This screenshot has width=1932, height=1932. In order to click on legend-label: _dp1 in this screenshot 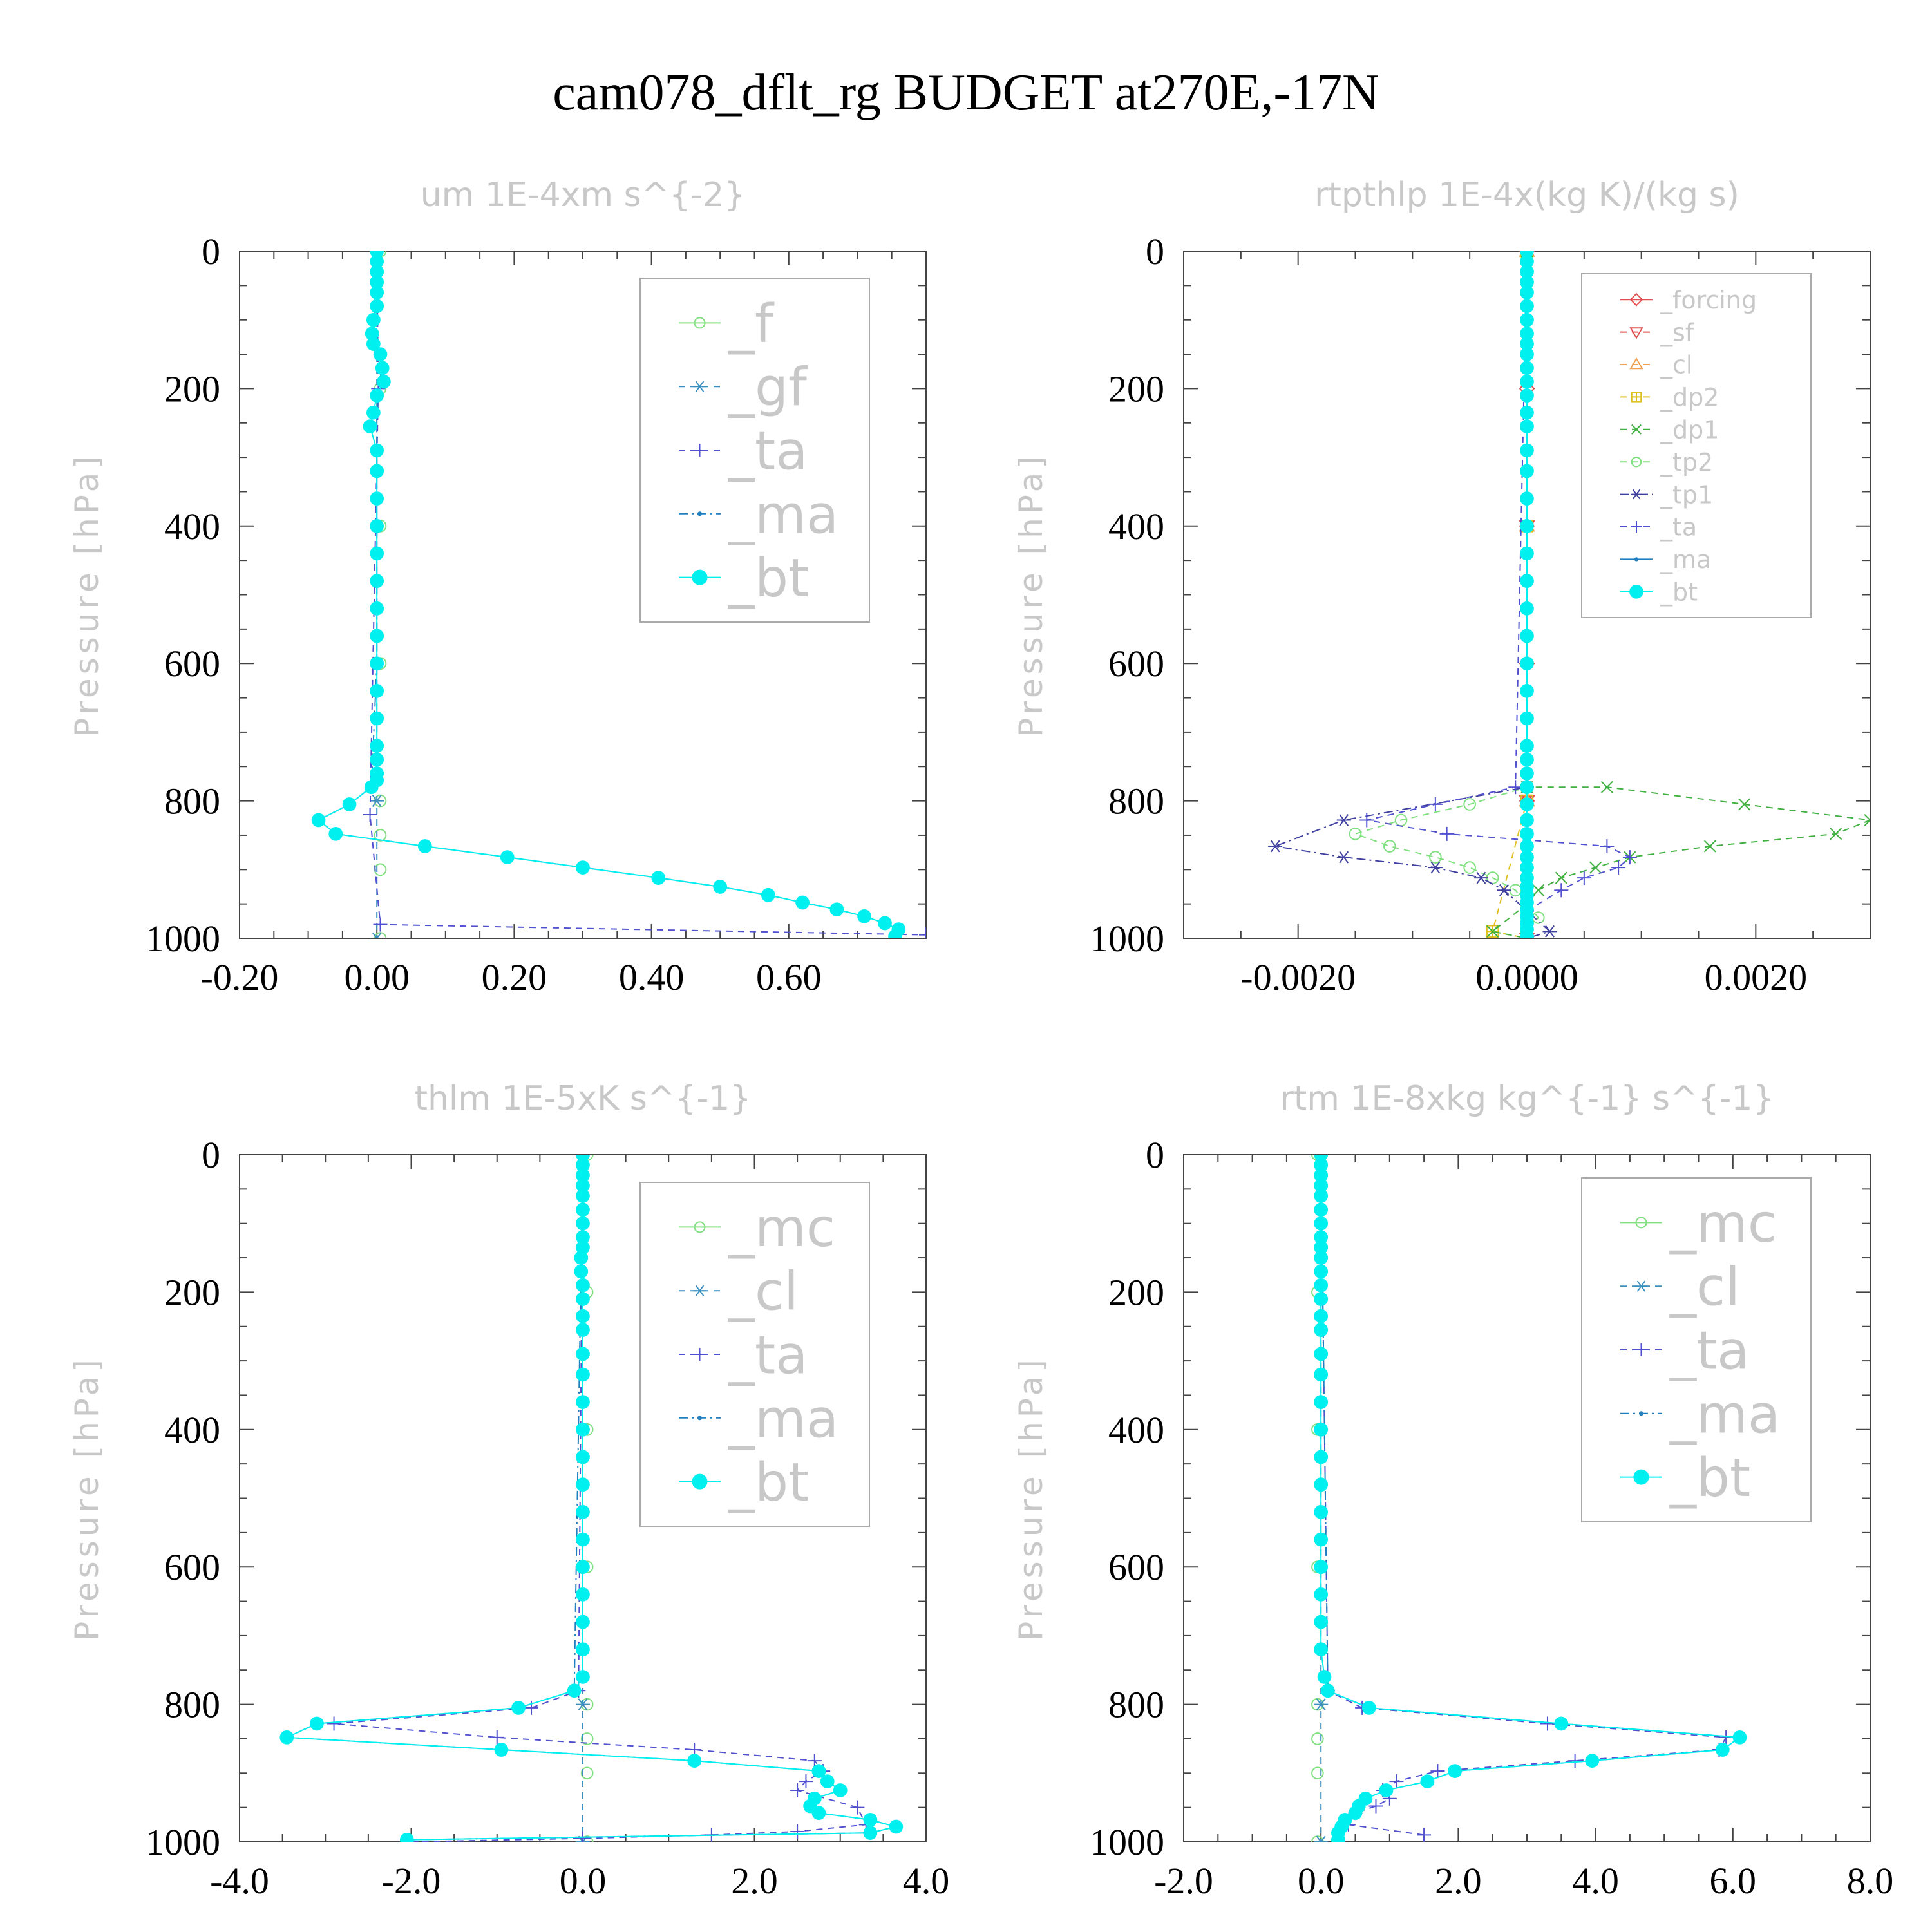, I will do `click(1690, 430)`.